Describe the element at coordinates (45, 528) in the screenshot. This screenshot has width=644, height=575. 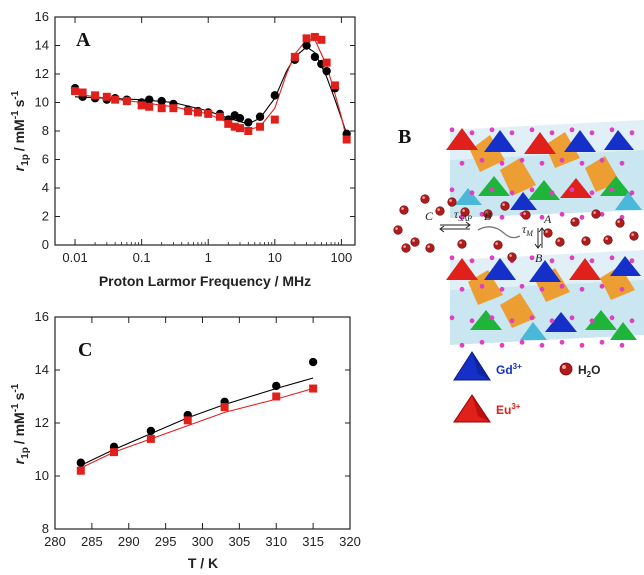
I see `y-tick-label: 8` at that location.